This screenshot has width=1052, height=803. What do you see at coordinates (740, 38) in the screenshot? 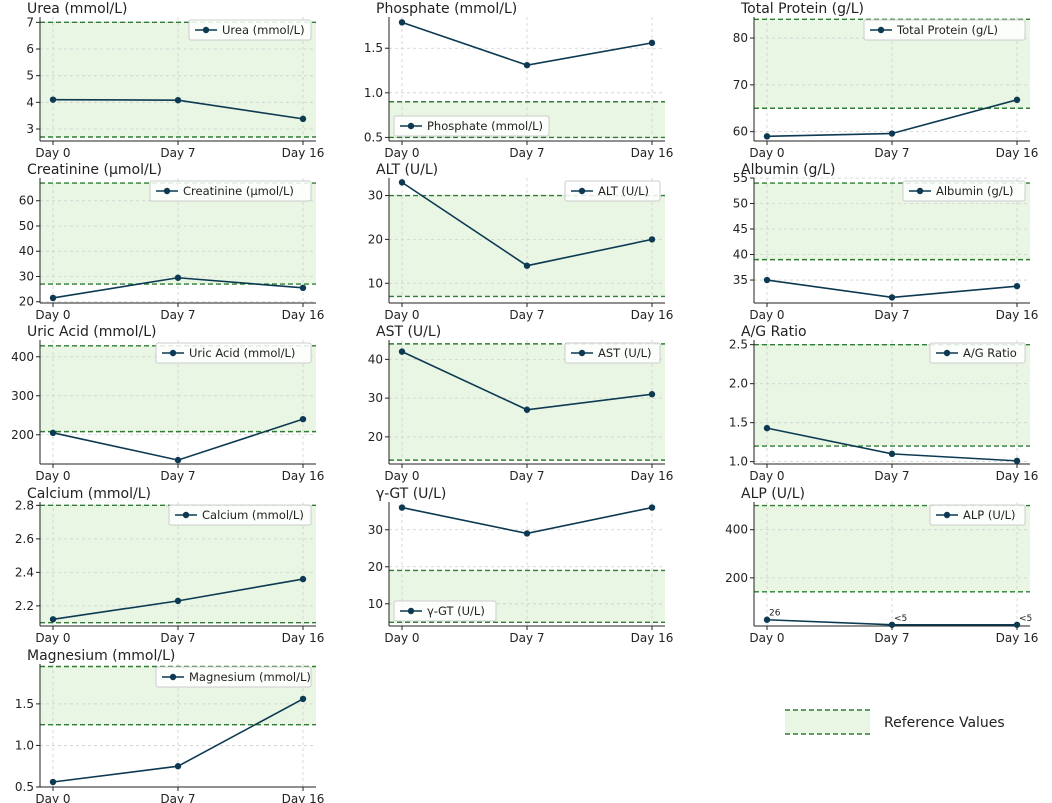
I see `chart-total_protein-ytick-label-2: 80` at bounding box center [740, 38].